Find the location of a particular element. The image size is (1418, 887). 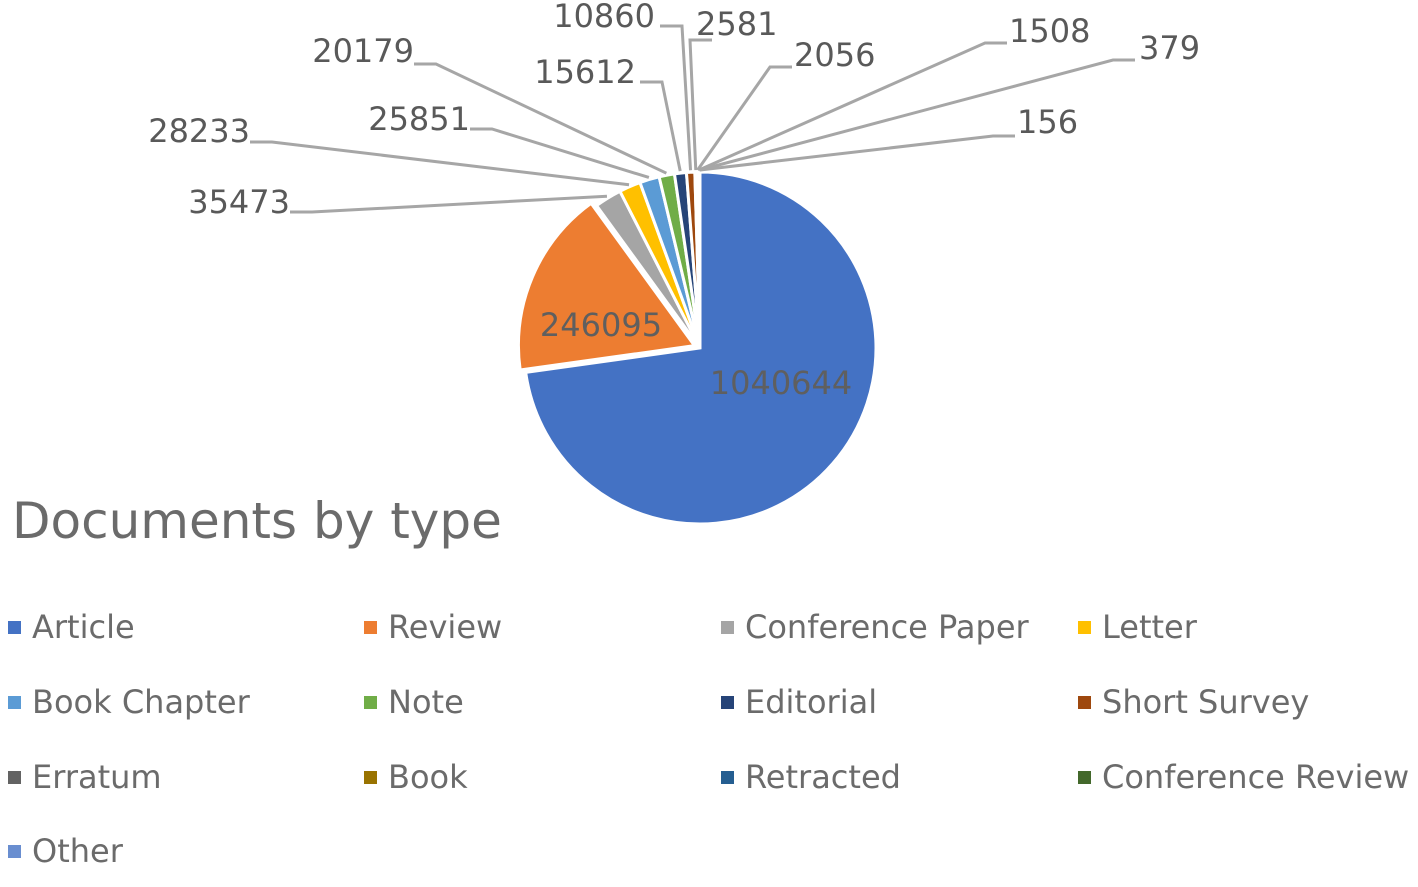

legend-label: Conference Review is located at coordinates (1256, 777).